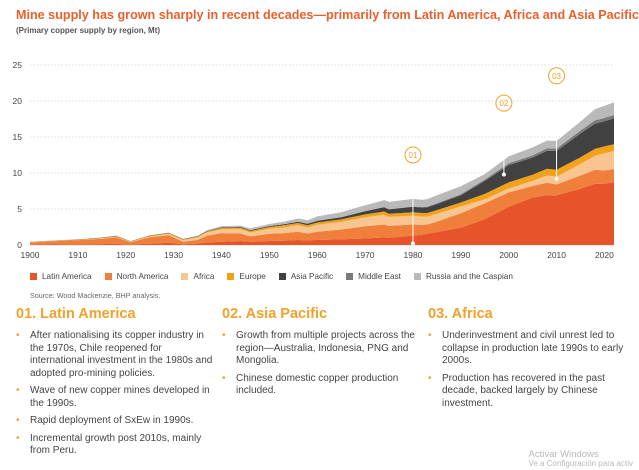 Image resolution: width=639 pixels, height=470 pixels. What do you see at coordinates (30, 255) in the screenshot?
I see `x-tick-label: 1900` at bounding box center [30, 255].